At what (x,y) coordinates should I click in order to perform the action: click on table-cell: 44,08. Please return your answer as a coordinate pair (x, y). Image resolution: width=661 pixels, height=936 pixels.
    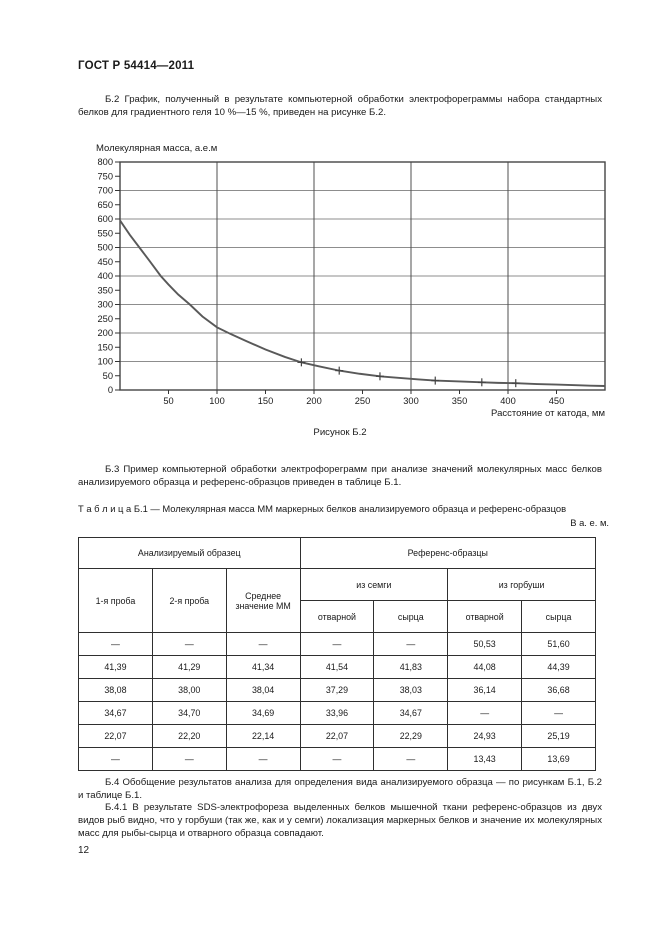
    Looking at the image, I should click on (485, 667).